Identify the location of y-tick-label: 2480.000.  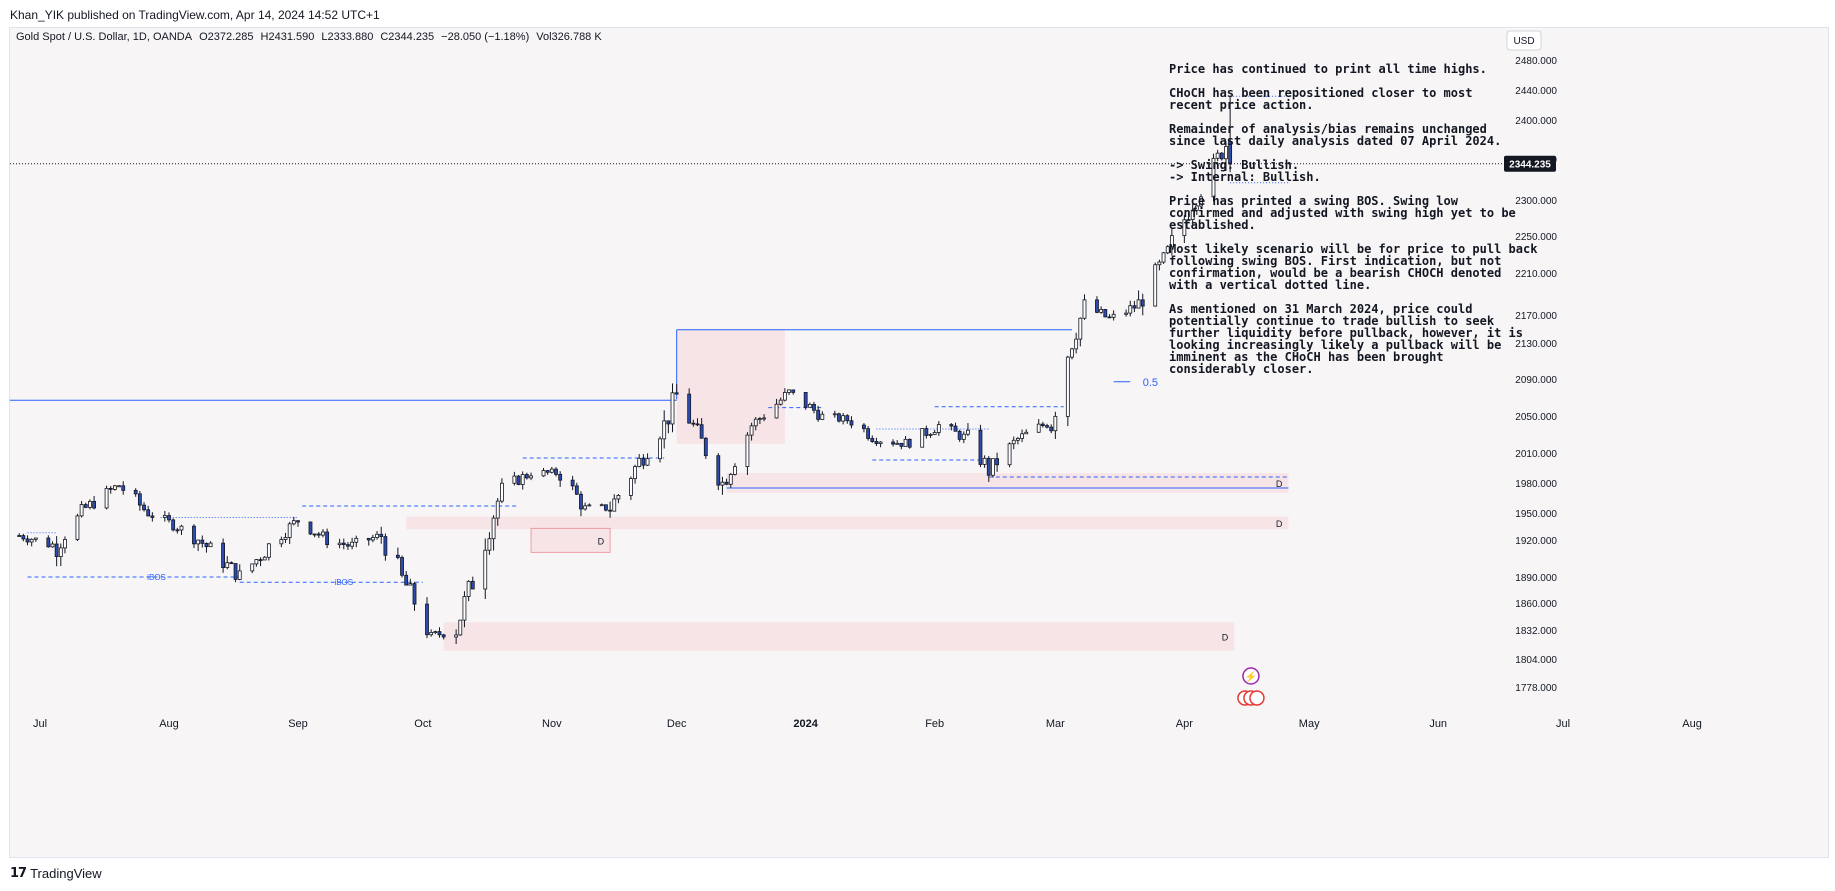
(1536, 61).